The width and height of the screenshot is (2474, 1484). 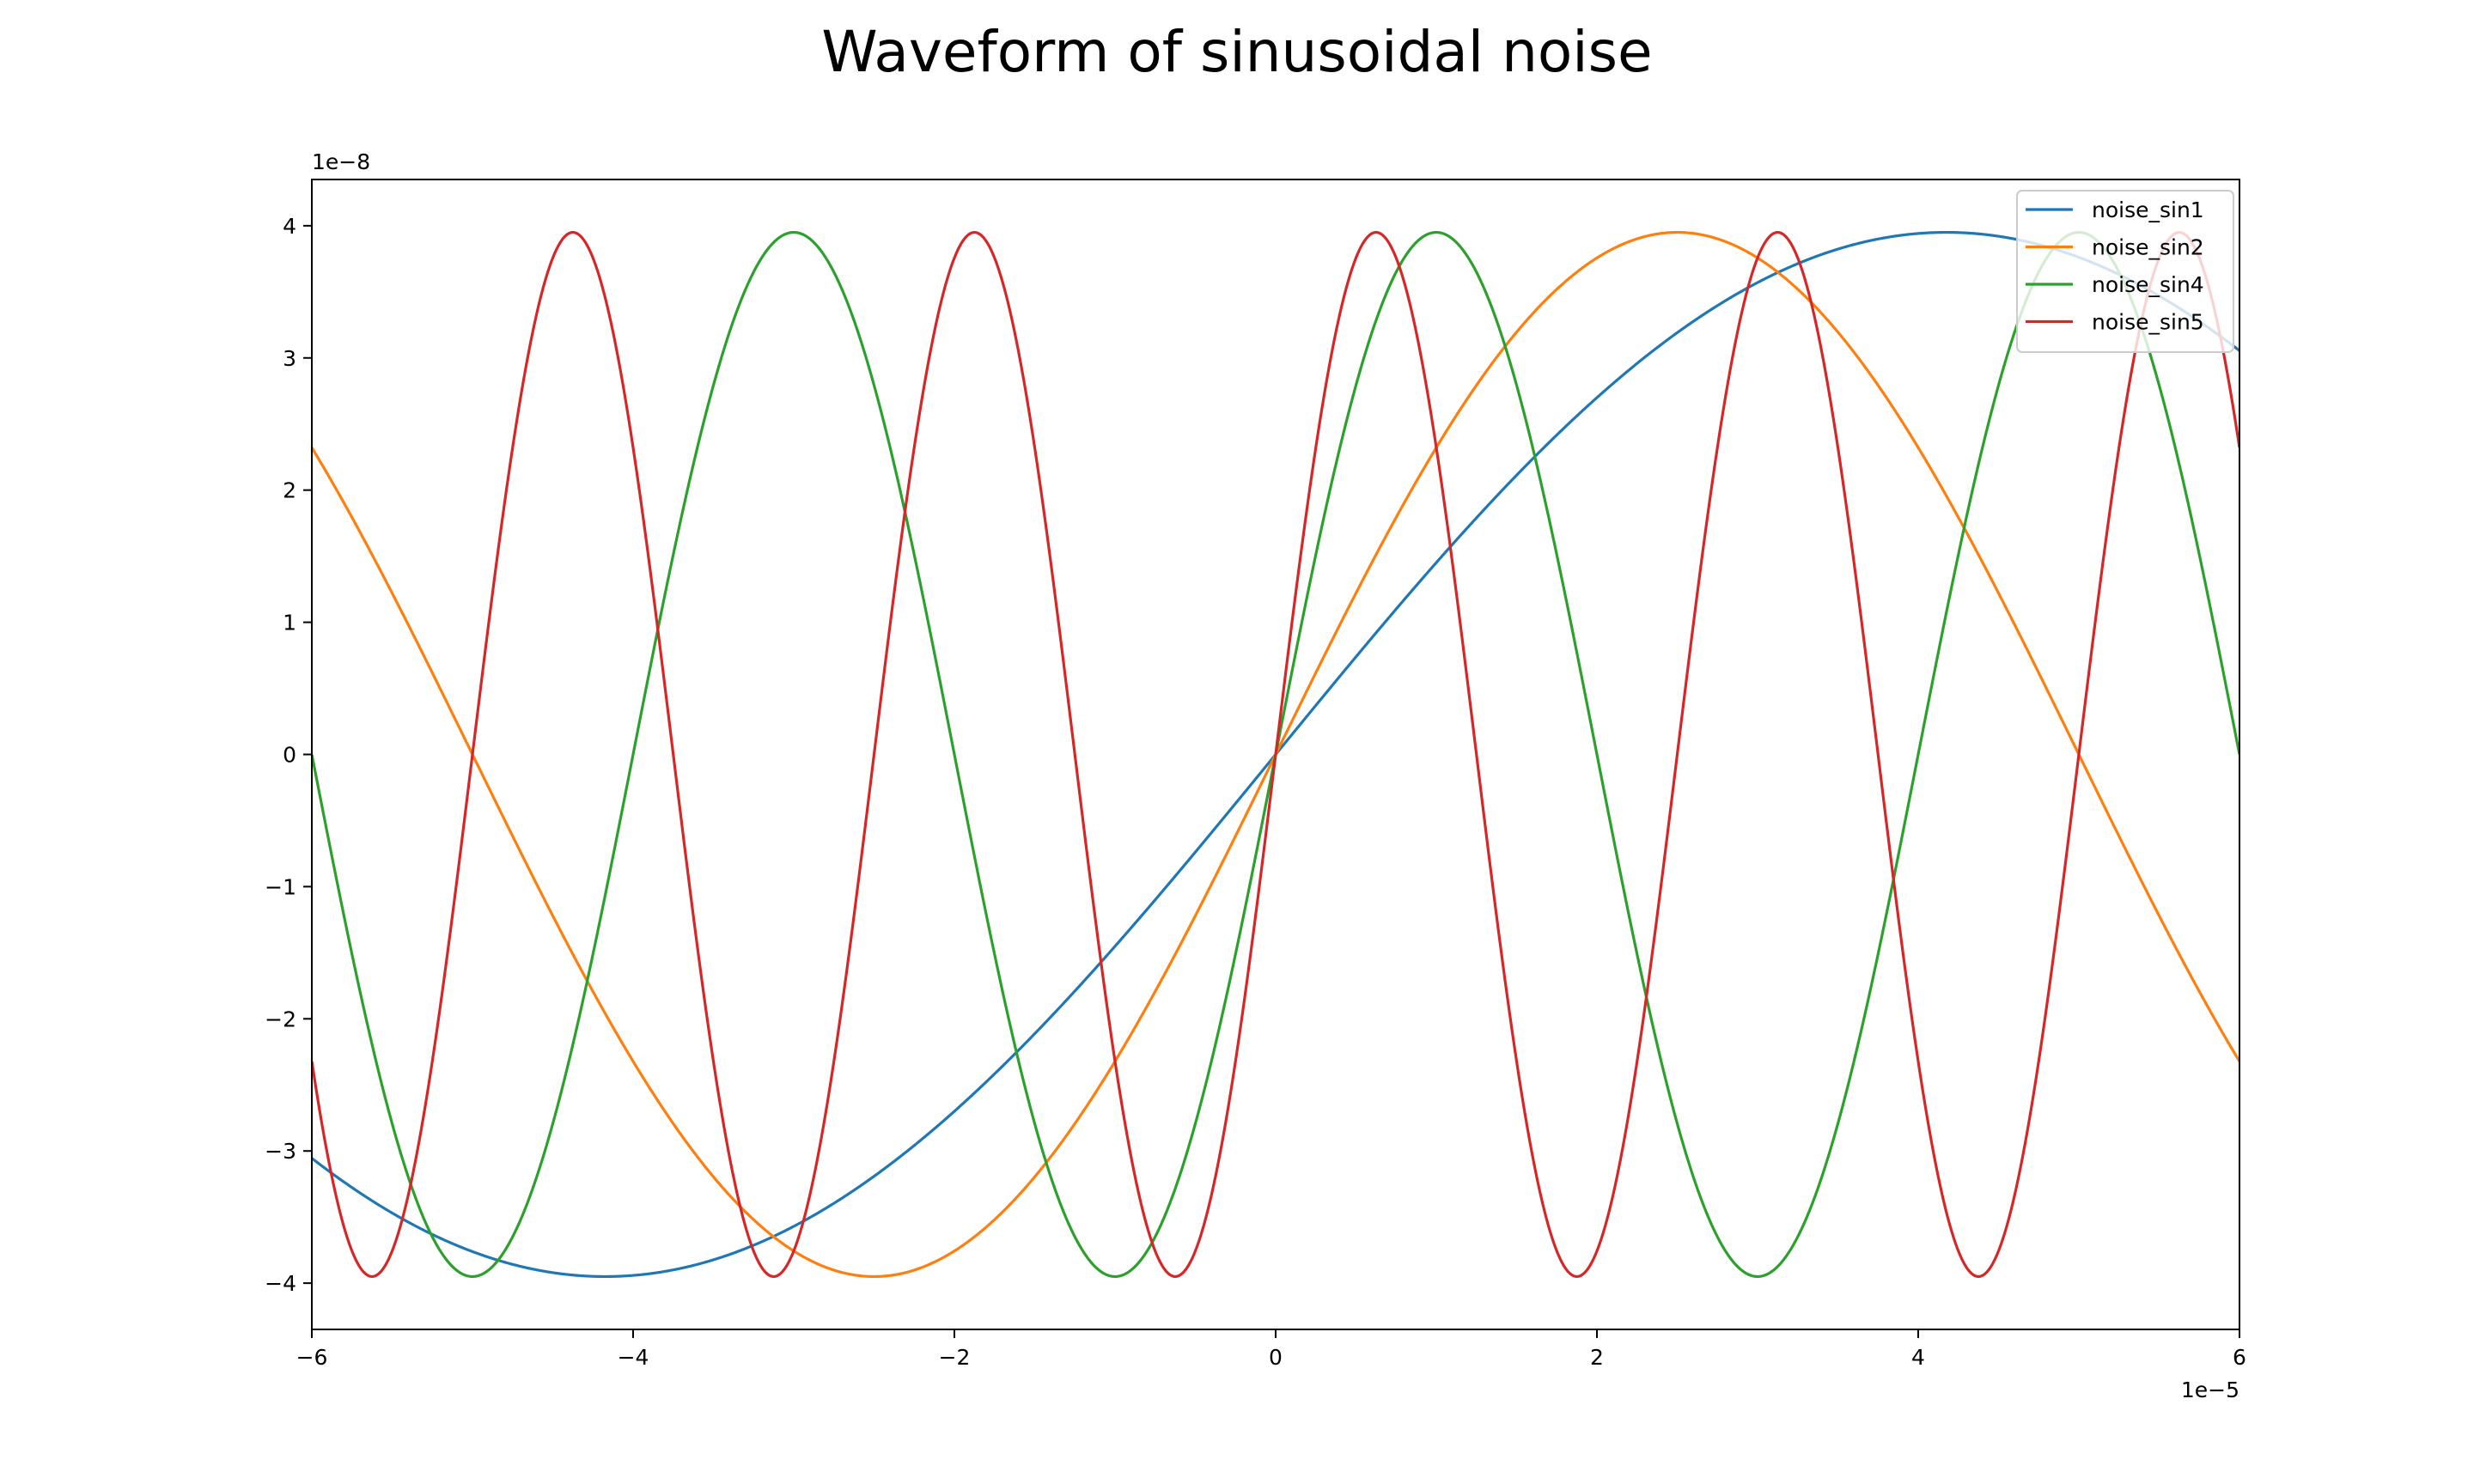 I want to click on x-tick-label: −2, so click(x=955, y=1357).